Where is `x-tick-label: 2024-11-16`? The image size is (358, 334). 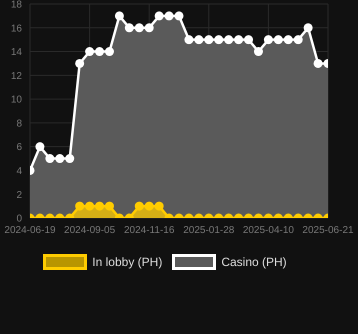
x-tick-label: 2024-11-16 is located at coordinates (149, 230).